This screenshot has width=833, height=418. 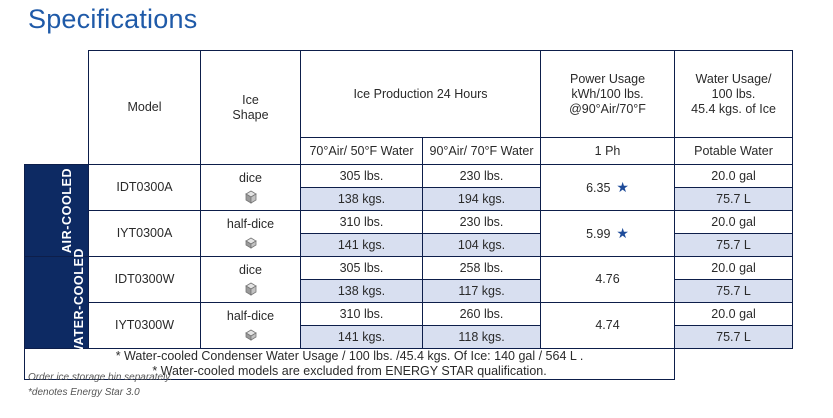 I want to click on footnote-energy-star: *denotes Energy Star 3.0, so click(x=84, y=392).